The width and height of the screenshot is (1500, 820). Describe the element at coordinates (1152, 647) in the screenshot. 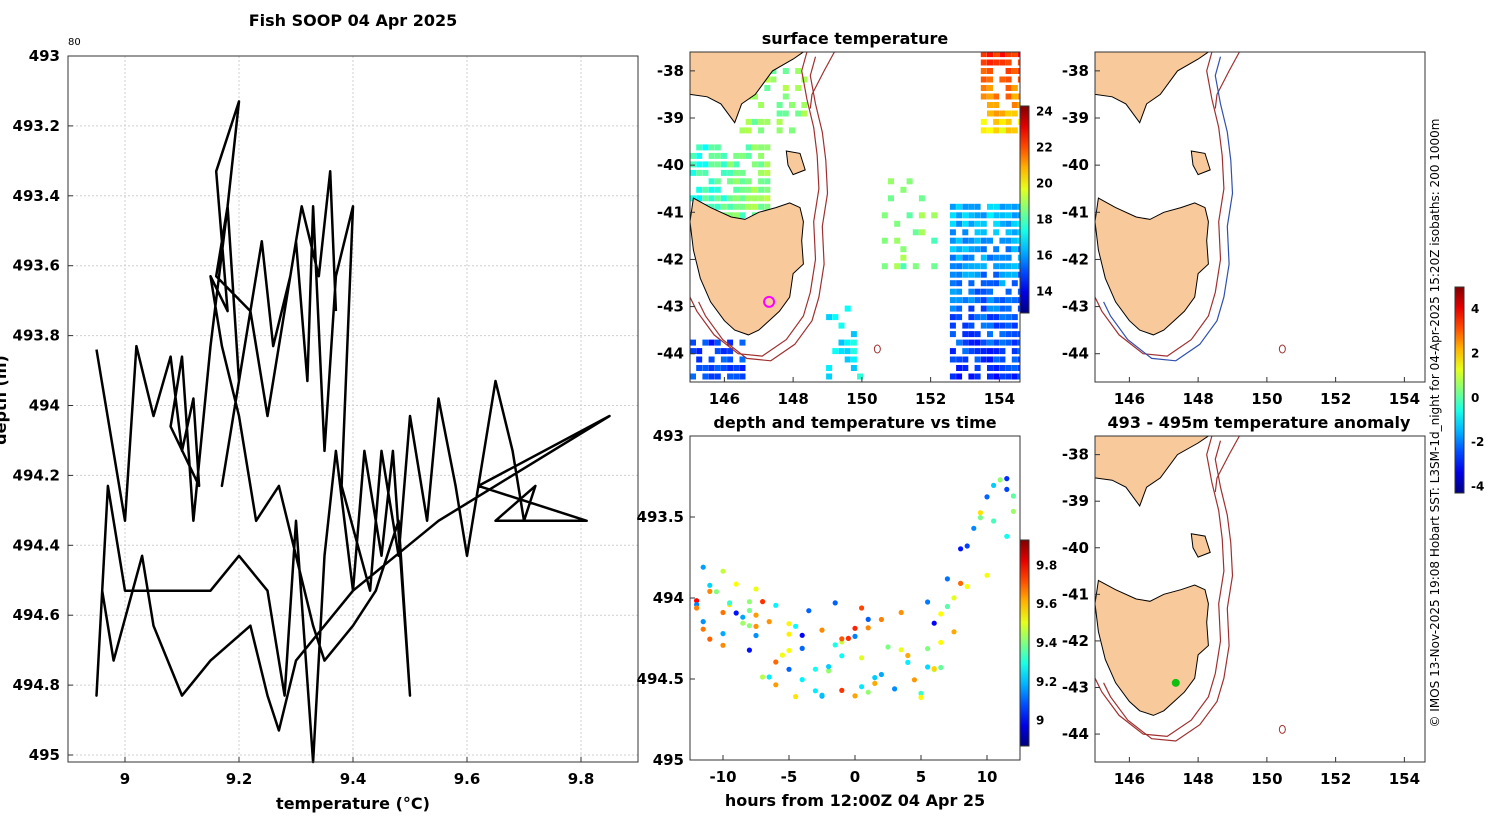

I see `anomaly-land-tasmania` at that location.